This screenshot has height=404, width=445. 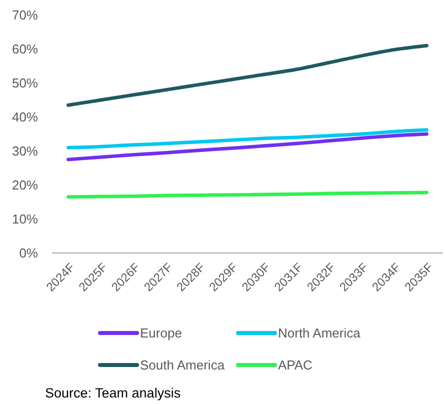 What do you see at coordinates (161, 333) in the screenshot?
I see `legend-label: Europe` at bounding box center [161, 333].